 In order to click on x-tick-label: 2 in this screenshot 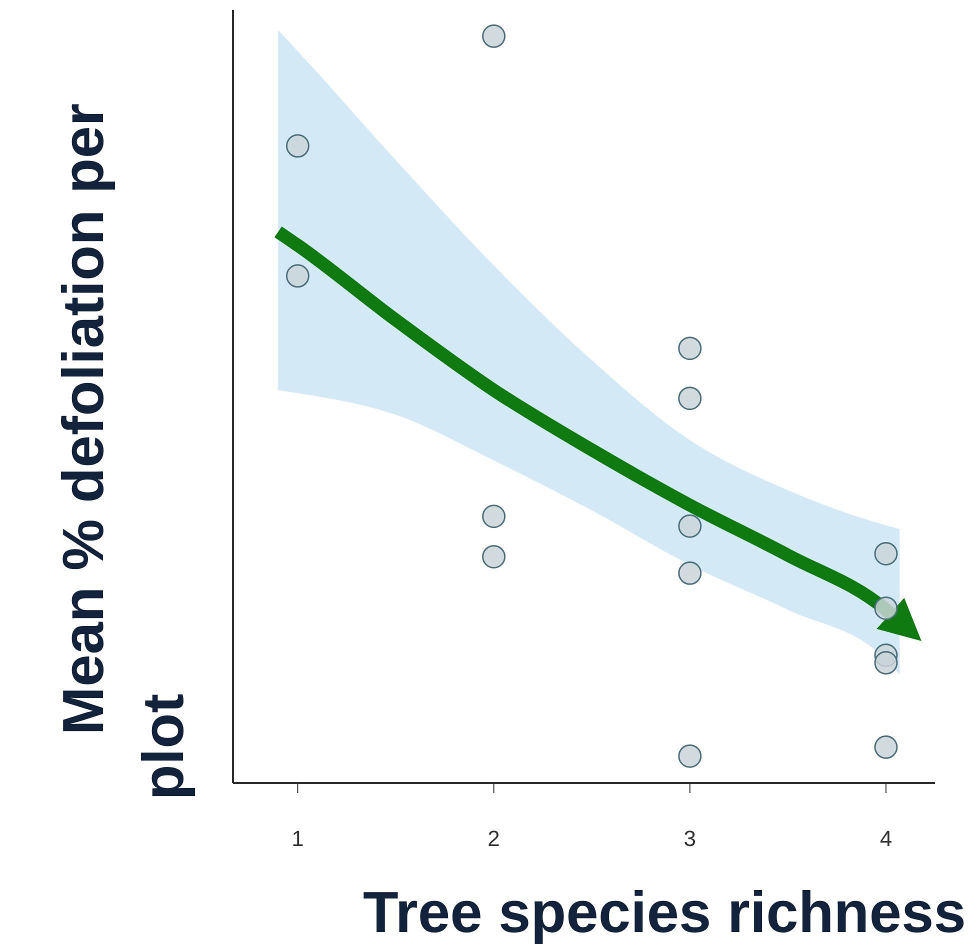, I will do `click(494, 838)`.